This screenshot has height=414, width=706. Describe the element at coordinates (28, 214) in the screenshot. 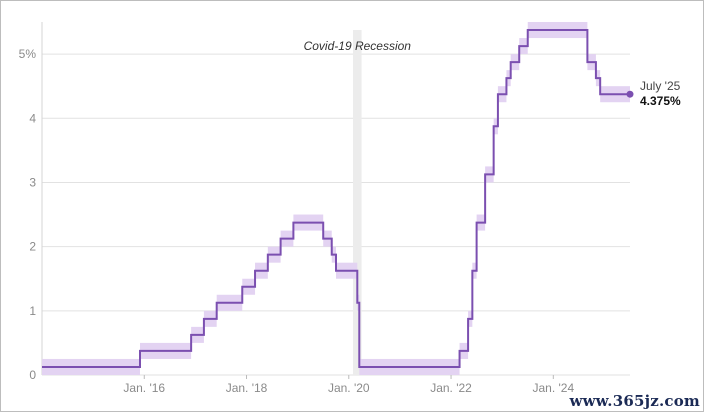

I see `y-axis-ticks: 0 1 2 3 4 5%` at that location.